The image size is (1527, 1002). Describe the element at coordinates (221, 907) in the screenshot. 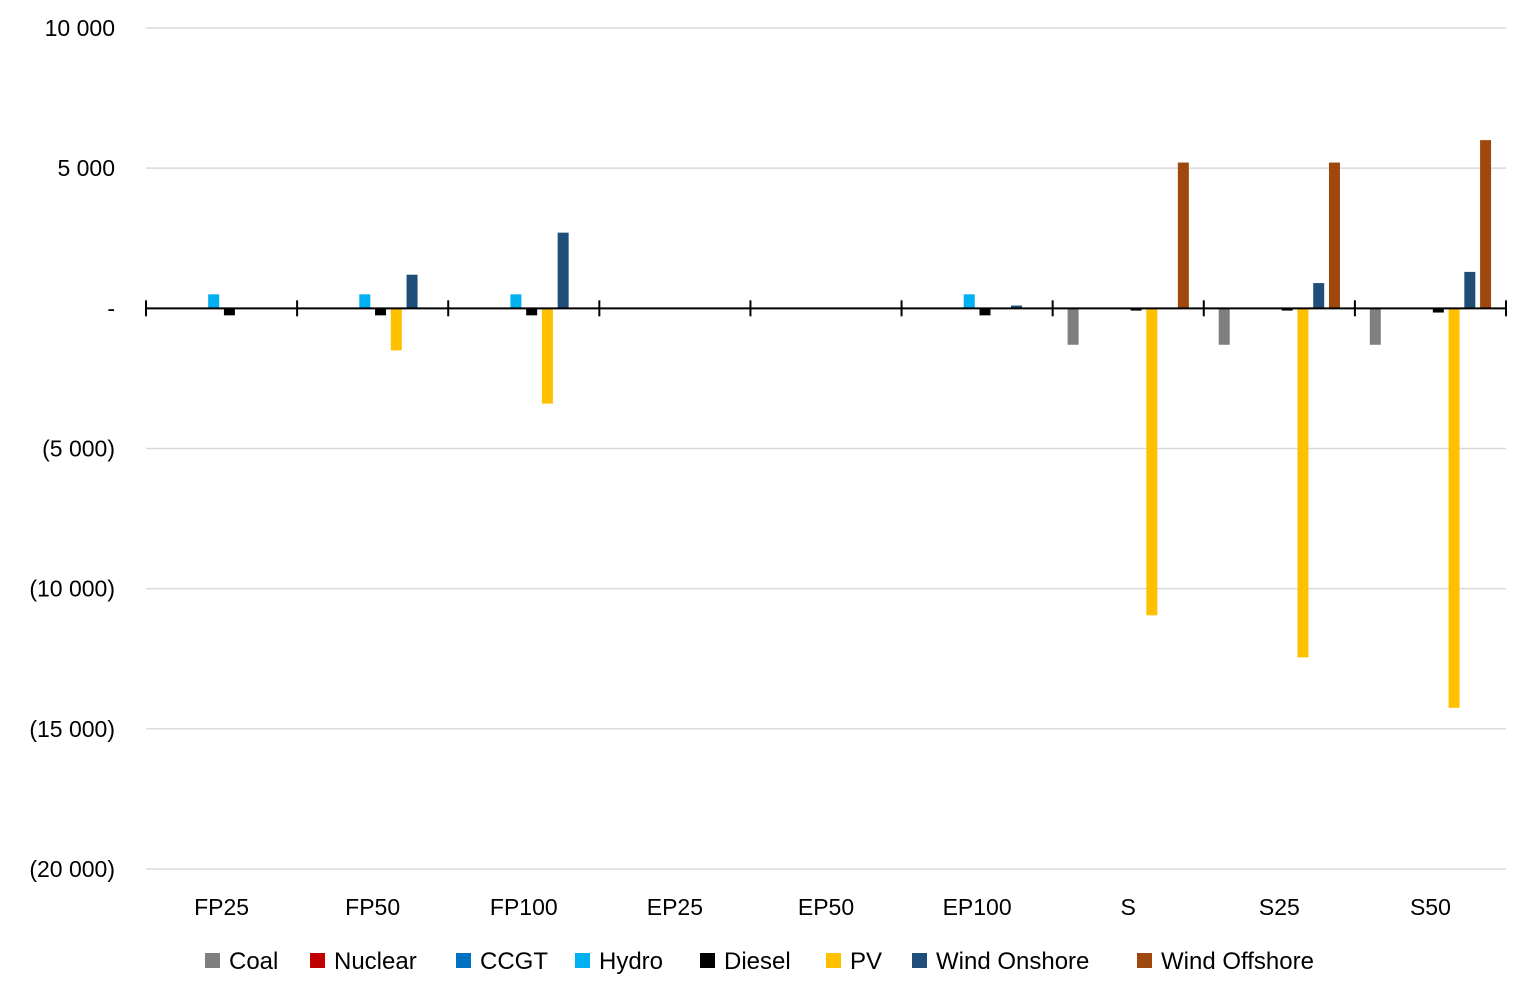

I see `x-tick-label: FP25` at that location.